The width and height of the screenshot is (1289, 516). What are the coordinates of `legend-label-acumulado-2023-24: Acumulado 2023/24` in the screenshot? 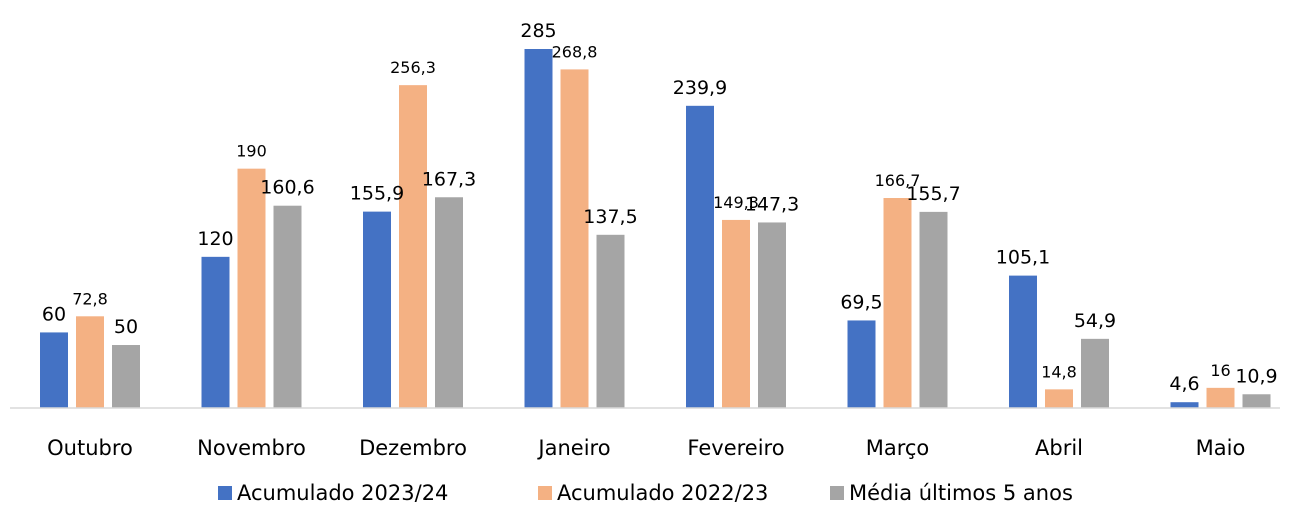 It's located at (342, 493).